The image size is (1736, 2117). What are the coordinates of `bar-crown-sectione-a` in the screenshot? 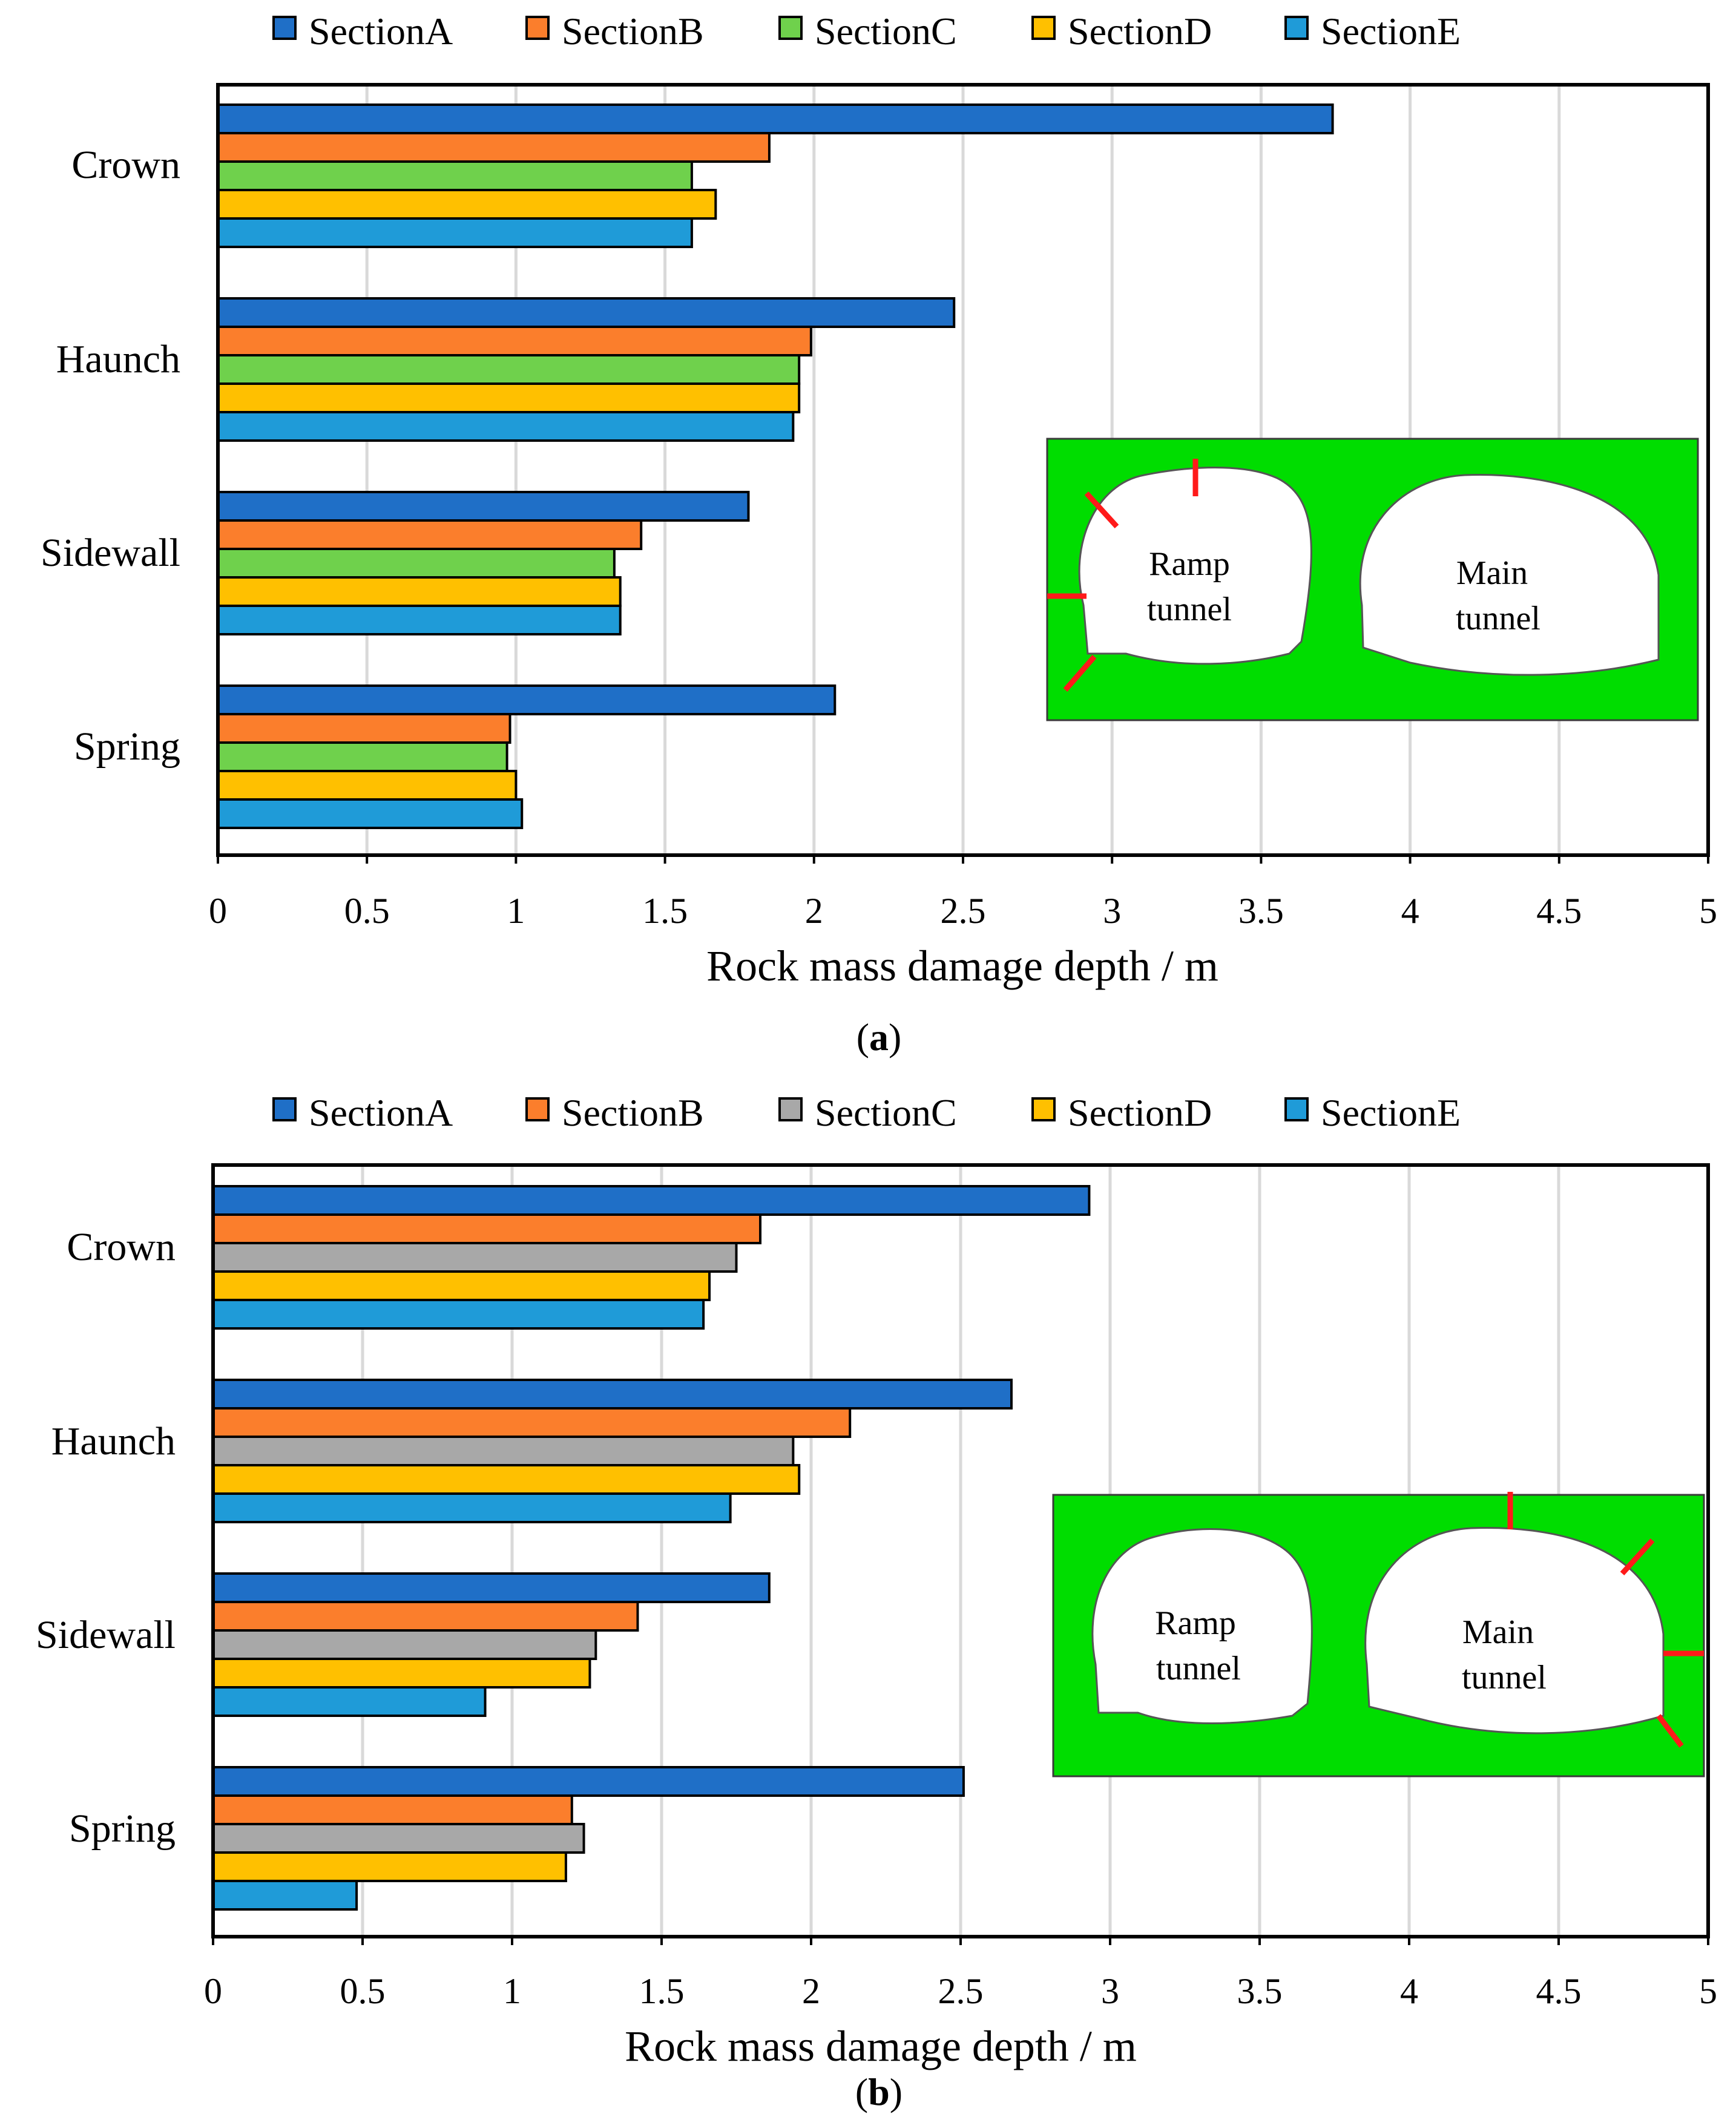 It's located at (455, 232).